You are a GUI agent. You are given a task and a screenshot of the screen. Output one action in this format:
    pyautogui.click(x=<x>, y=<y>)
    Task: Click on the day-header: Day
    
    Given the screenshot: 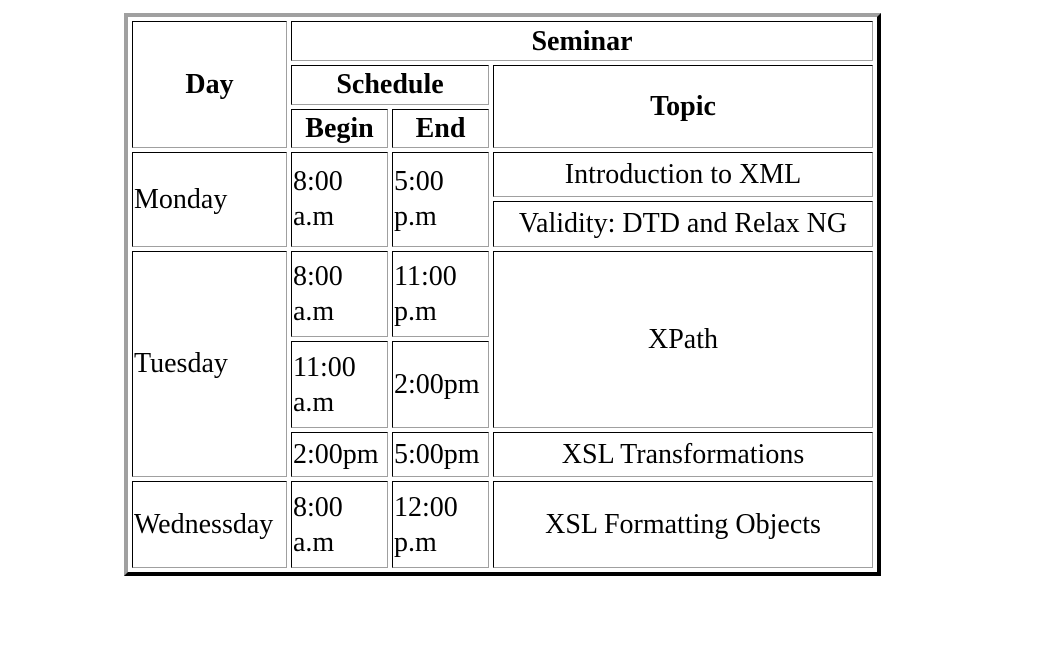 What is the action you would take?
    pyautogui.click(x=209, y=84)
    